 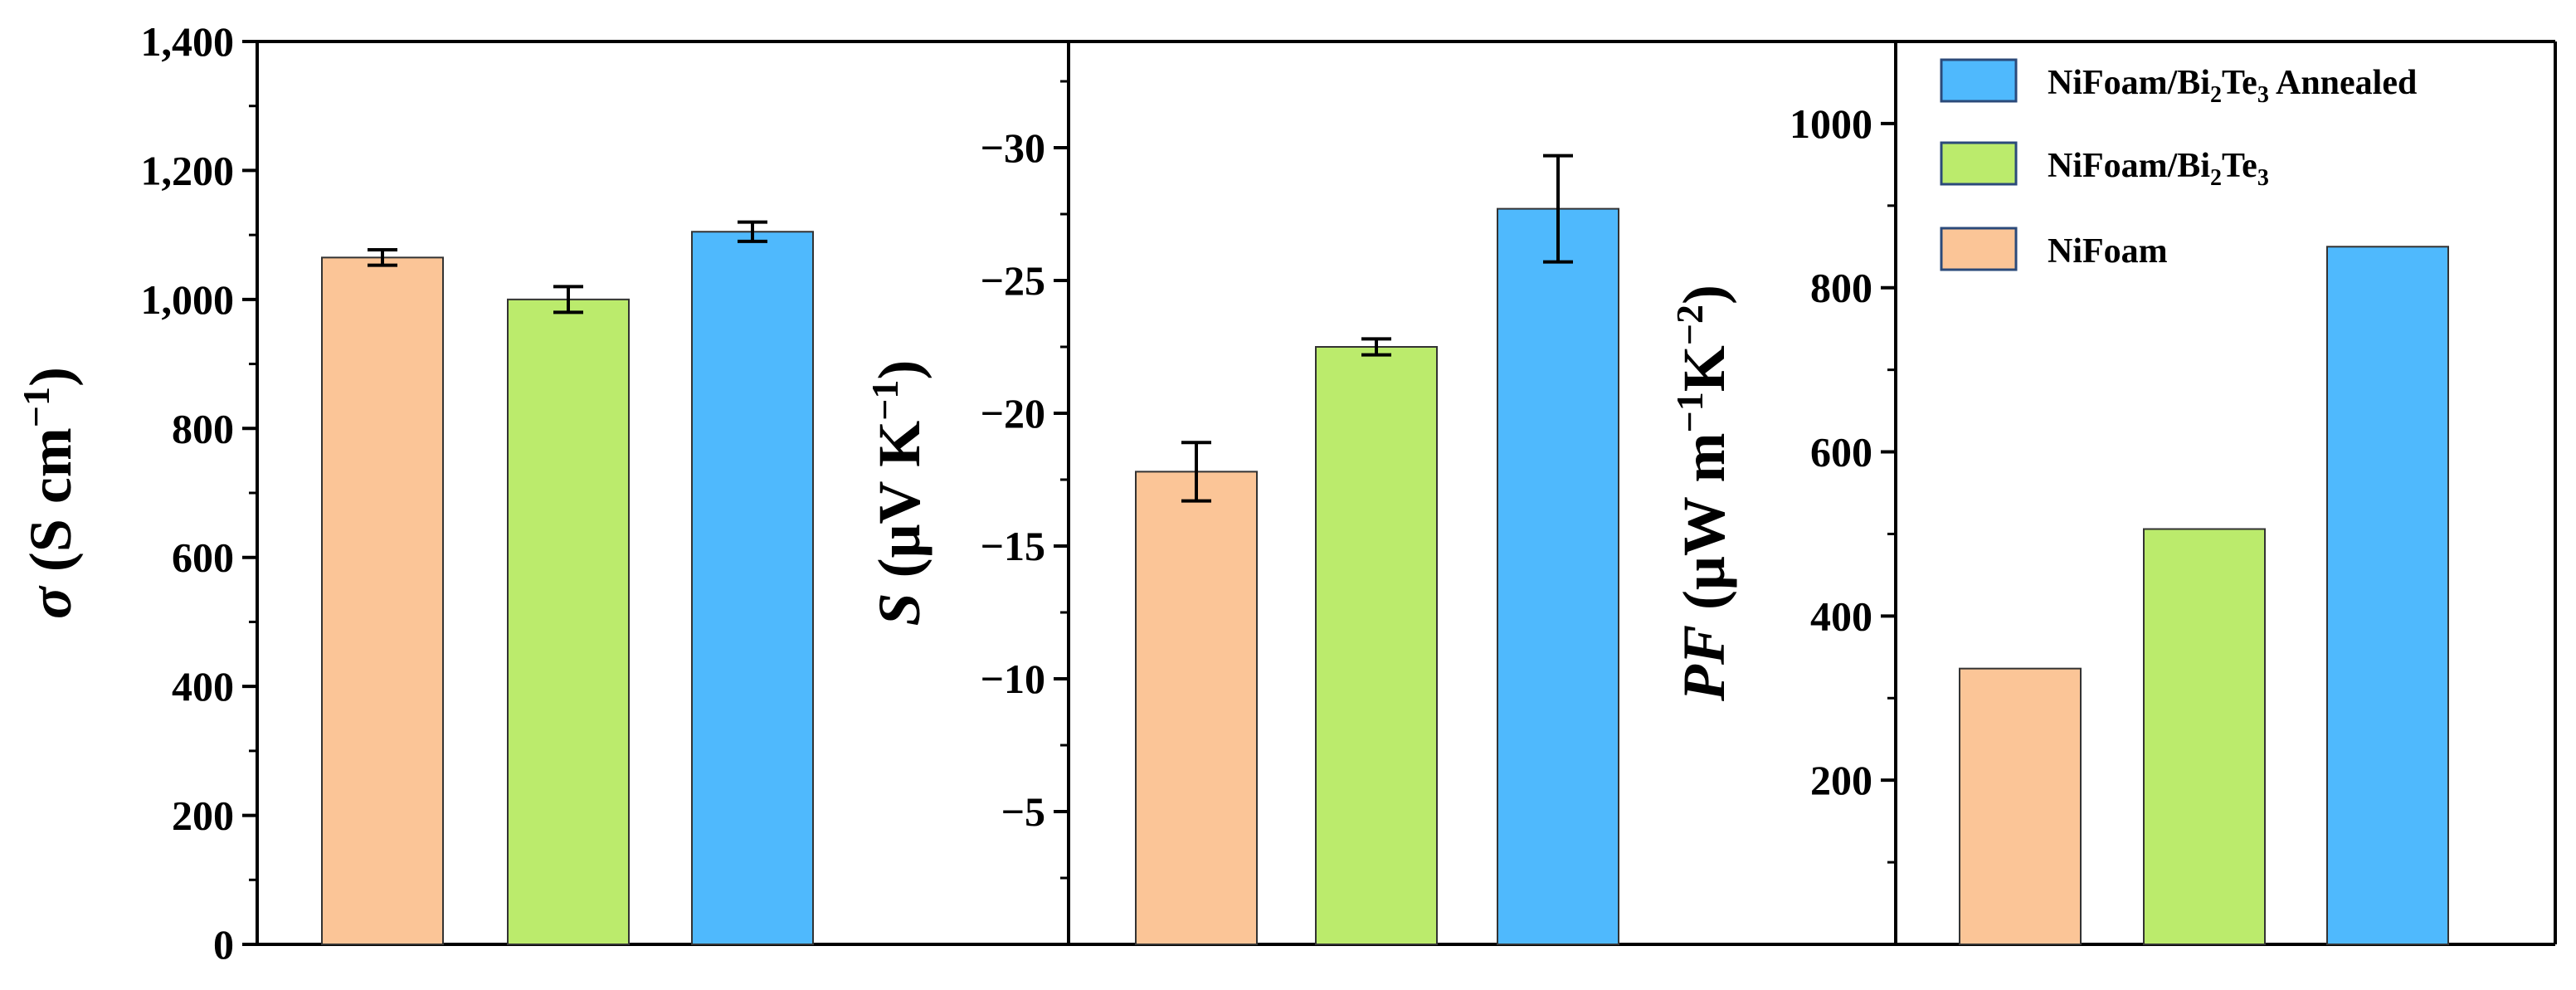 I want to click on bar-conductivity-nifoam-bi2te3, so click(x=568, y=622).